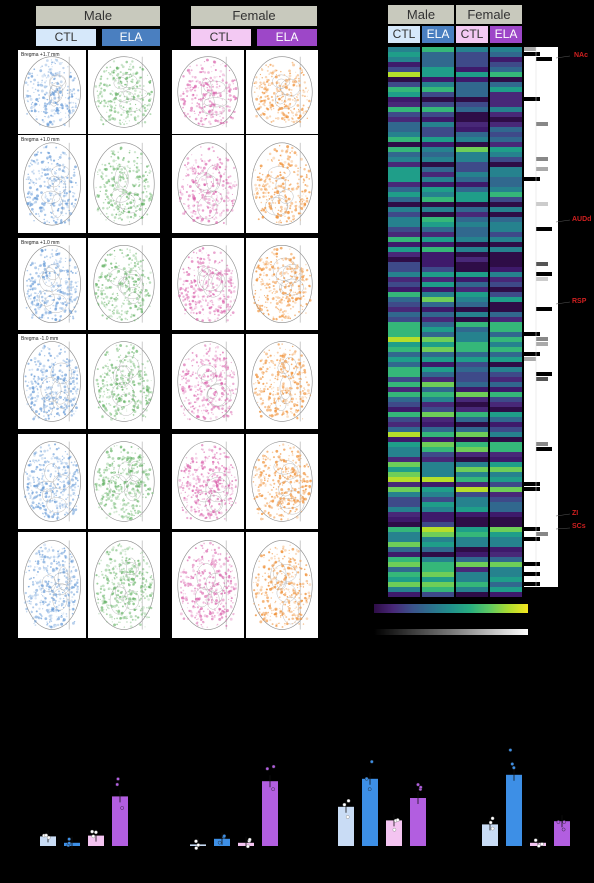 This screenshot has width=594, height=883. I want to click on region-label-audd: AUDd, so click(582, 219).